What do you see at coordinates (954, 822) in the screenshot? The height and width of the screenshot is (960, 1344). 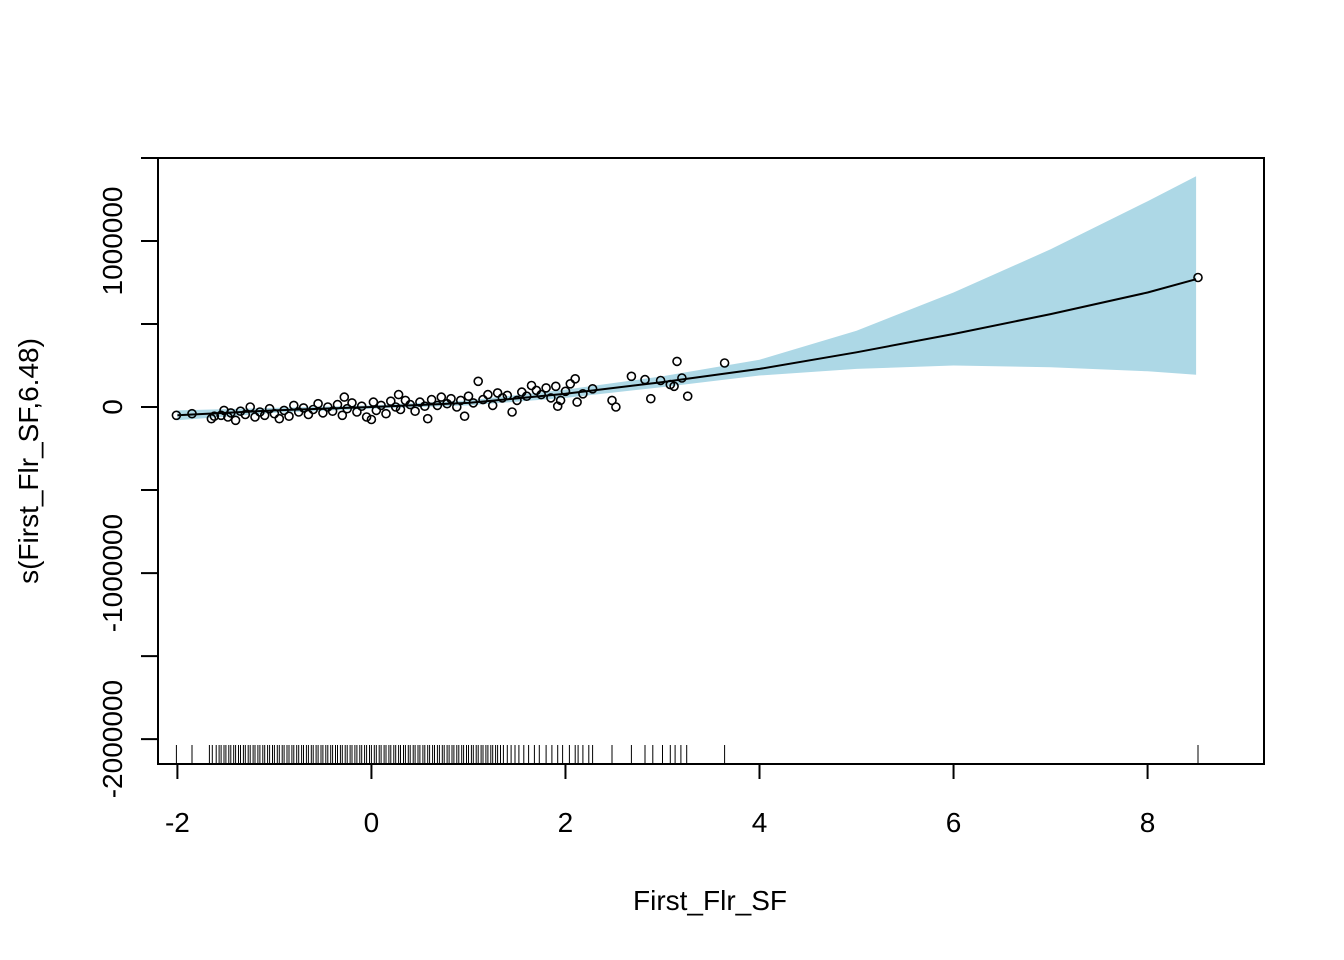 I see `x-tick-label: 6` at bounding box center [954, 822].